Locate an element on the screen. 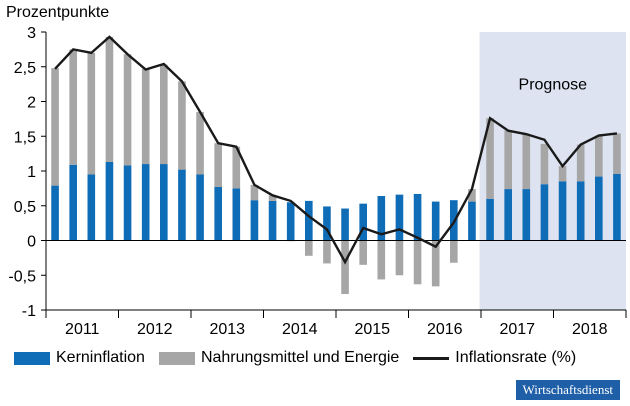 The height and width of the screenshot is (406, 630). y-tick-label: 1,5 is located at coordinates (25, 137).